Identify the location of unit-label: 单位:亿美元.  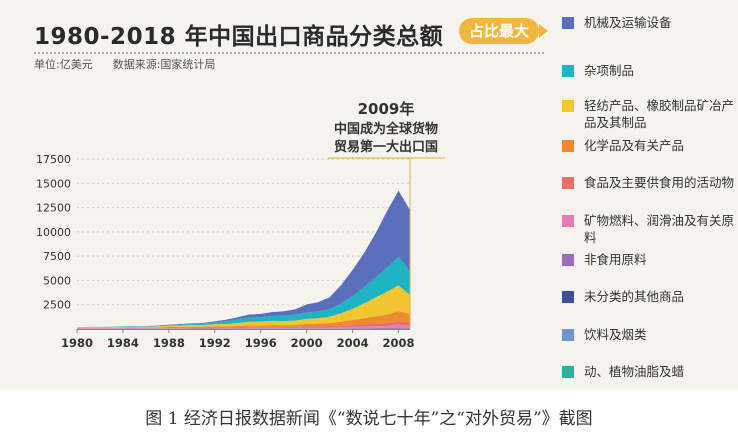
(63, 64).